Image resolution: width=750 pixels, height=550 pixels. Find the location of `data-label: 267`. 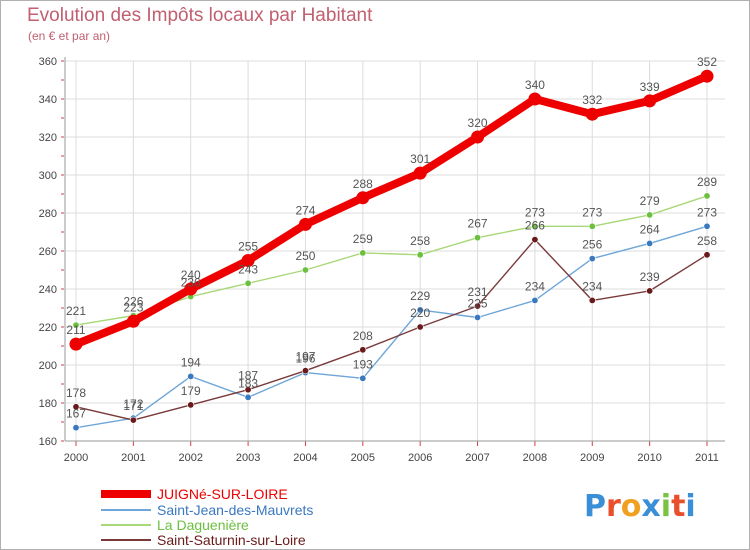

data-label: 267 is located at coordinates (478, 224).